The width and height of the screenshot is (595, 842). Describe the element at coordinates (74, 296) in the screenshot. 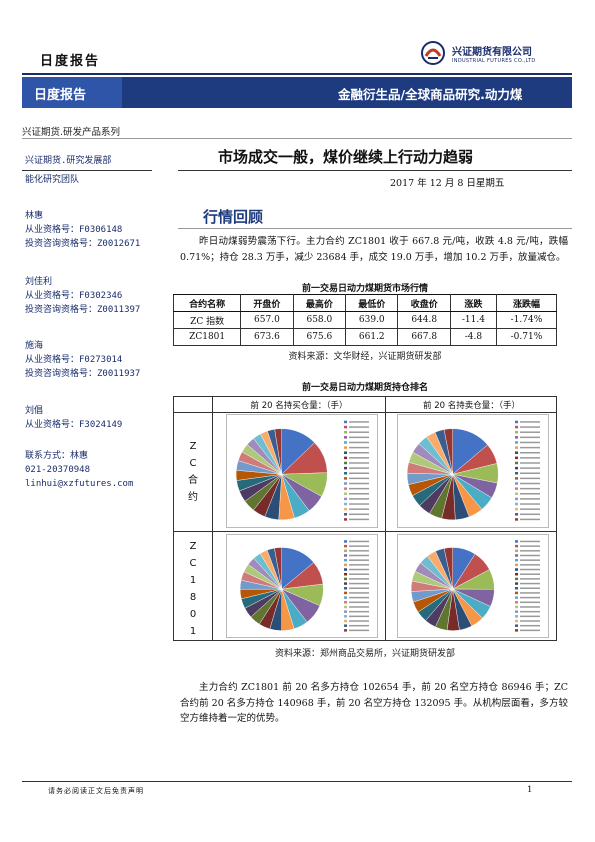

I see `analyst-credential: 从业资格号：F0302346` at that location.